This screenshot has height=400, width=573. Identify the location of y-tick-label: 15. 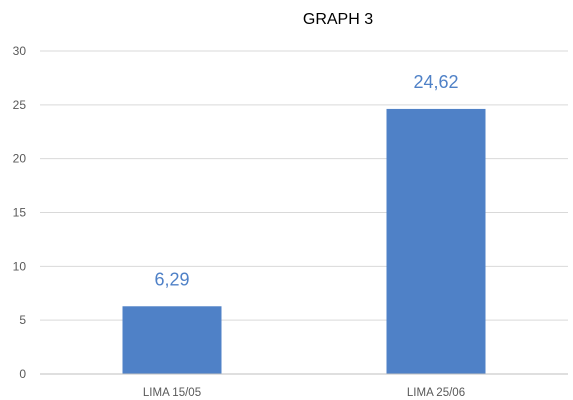
(20, 213).